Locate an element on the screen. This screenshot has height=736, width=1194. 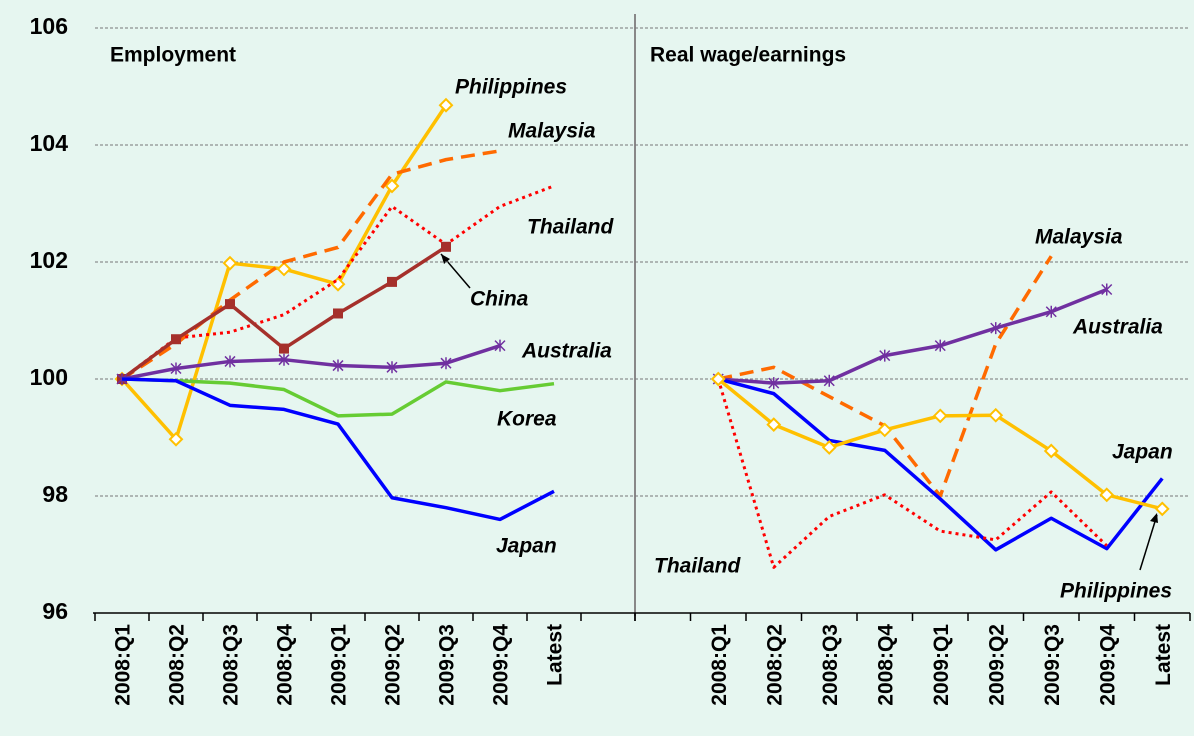
panel-title: Real wage/earnings is located at coordinates (748, 55).